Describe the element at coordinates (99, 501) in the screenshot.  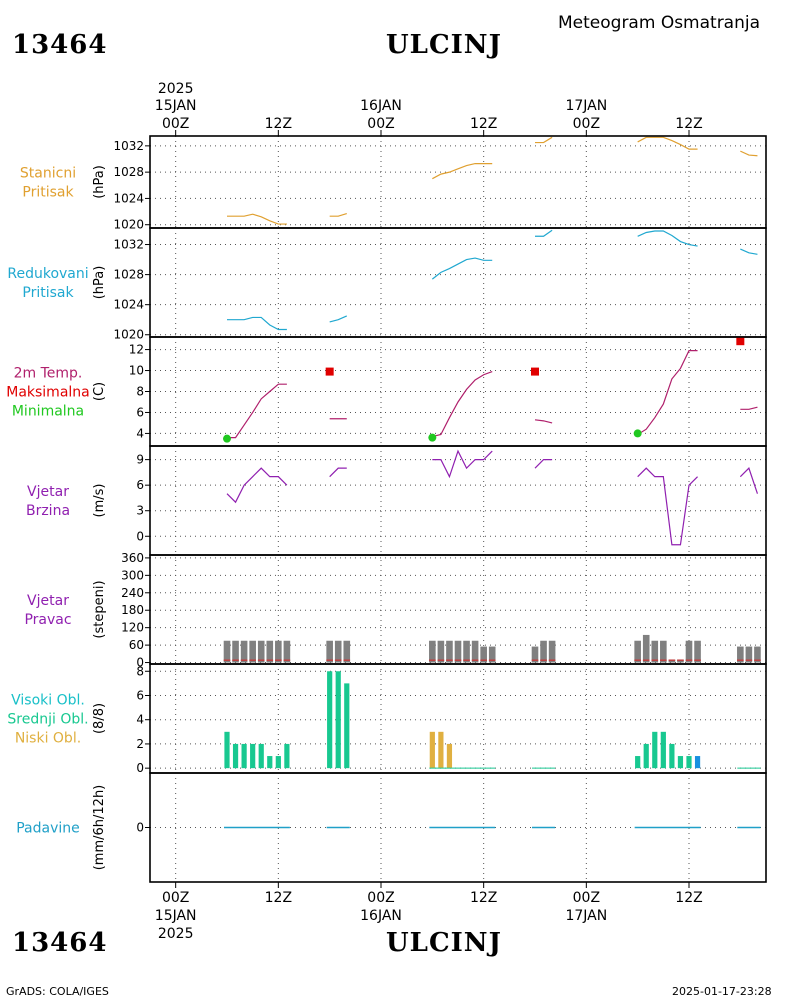
I see `y-axis-unit: (m/s)` at that location.